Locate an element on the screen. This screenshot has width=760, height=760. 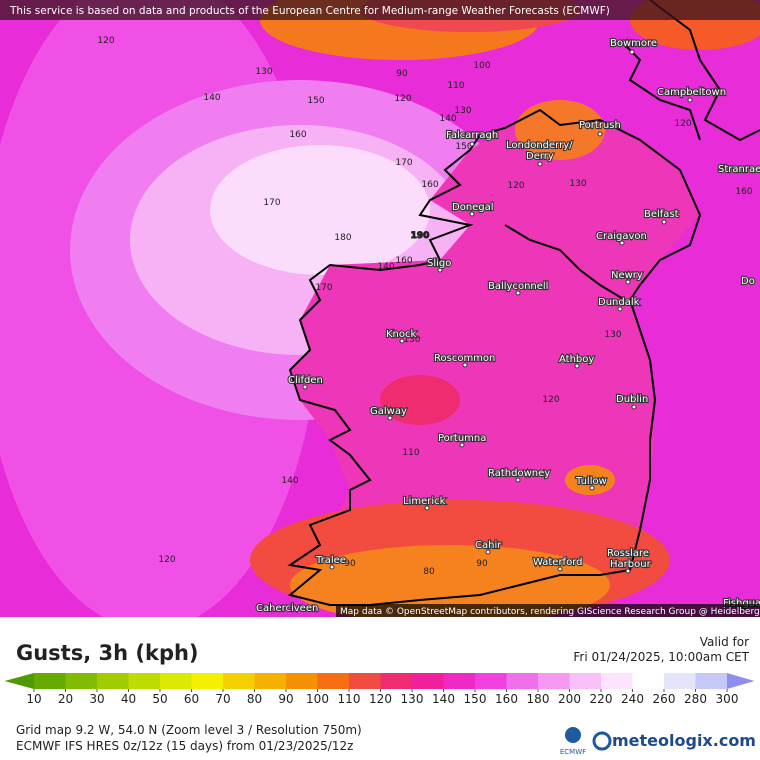
valid-time: Fri 01/24/2025, 10:00am CET is located at coordinates (661, 657).